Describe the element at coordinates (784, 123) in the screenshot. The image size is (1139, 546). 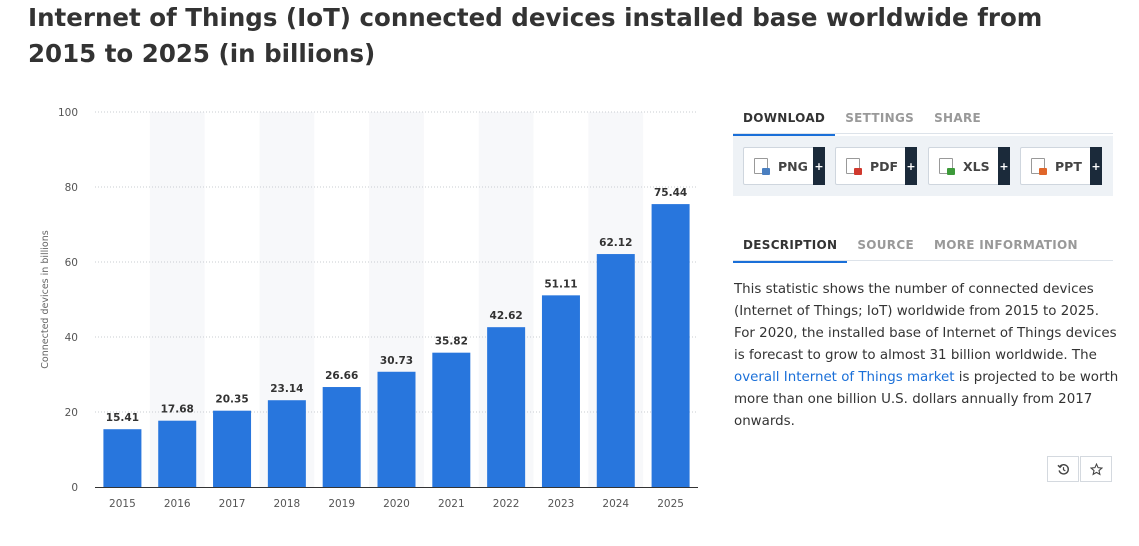
I see `tab-download: DOWNLOAD` at that location.